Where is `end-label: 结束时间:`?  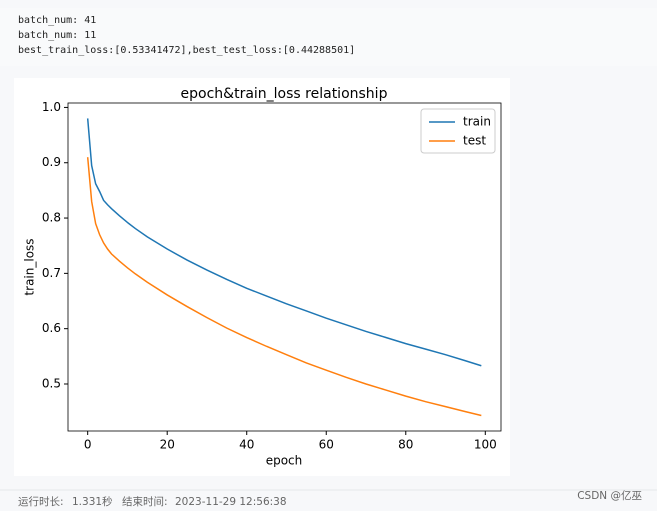 end-label: 结束时间: is located at coordinates (145, 501).